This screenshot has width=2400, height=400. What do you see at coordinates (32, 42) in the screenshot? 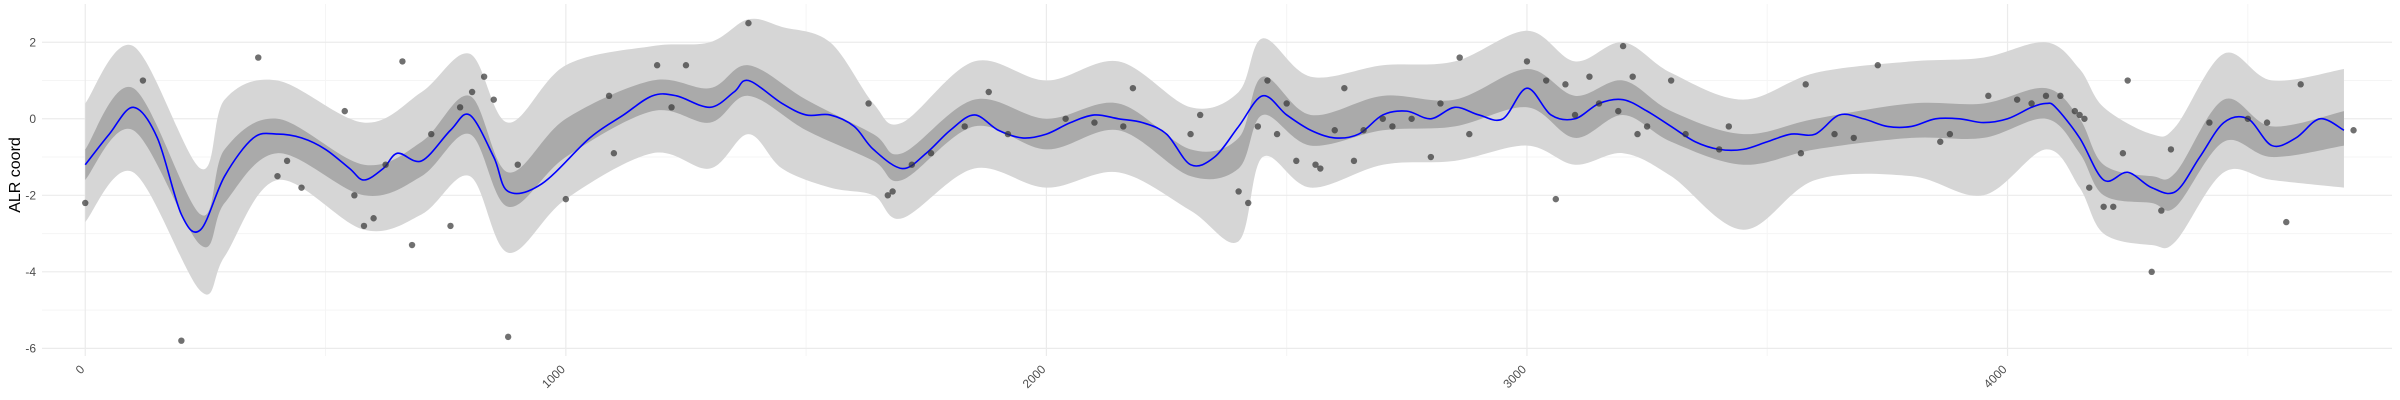
I see `y-tick-label: 2` at bounding box center [32, 42].